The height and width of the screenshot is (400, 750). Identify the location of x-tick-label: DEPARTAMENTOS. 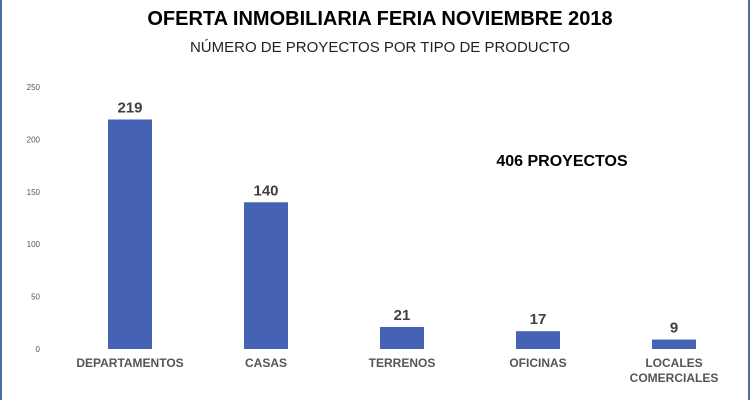
(129, 363).